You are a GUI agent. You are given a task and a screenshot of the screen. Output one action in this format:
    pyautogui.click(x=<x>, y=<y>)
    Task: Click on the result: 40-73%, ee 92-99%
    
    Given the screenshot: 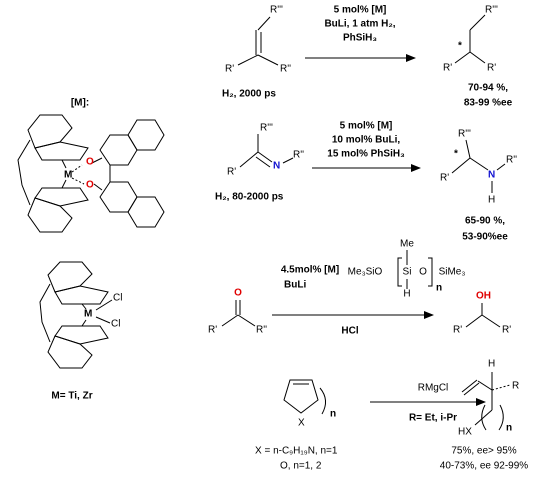 What is the action you would take?
    pyautogui.click(x=484, y=466)
    